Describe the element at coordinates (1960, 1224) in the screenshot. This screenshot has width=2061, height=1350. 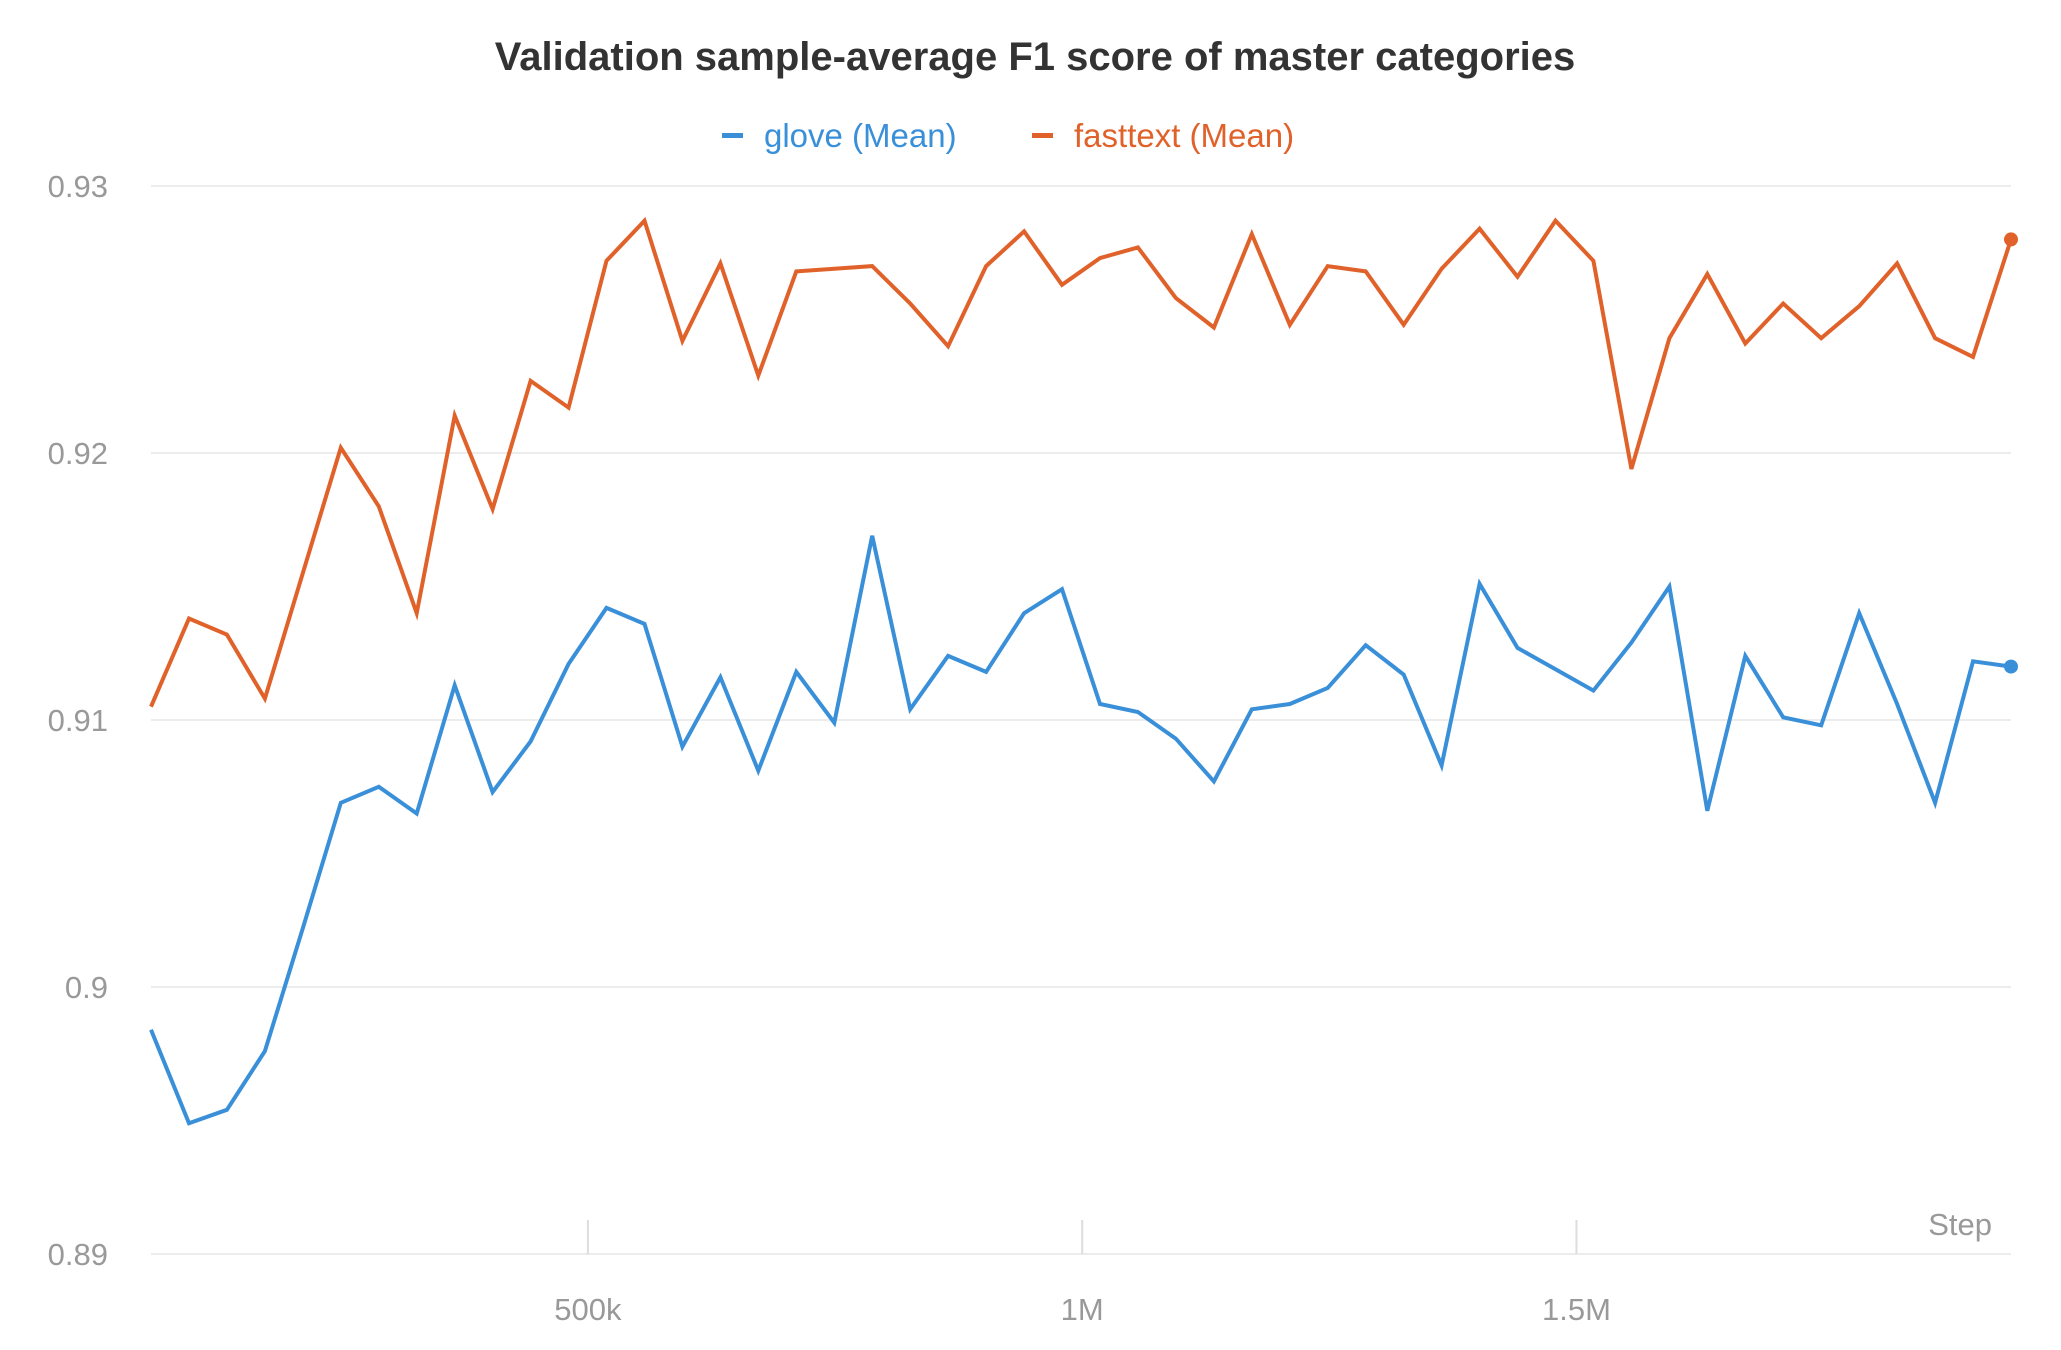
I see `x-axis-label: Step` at that location.